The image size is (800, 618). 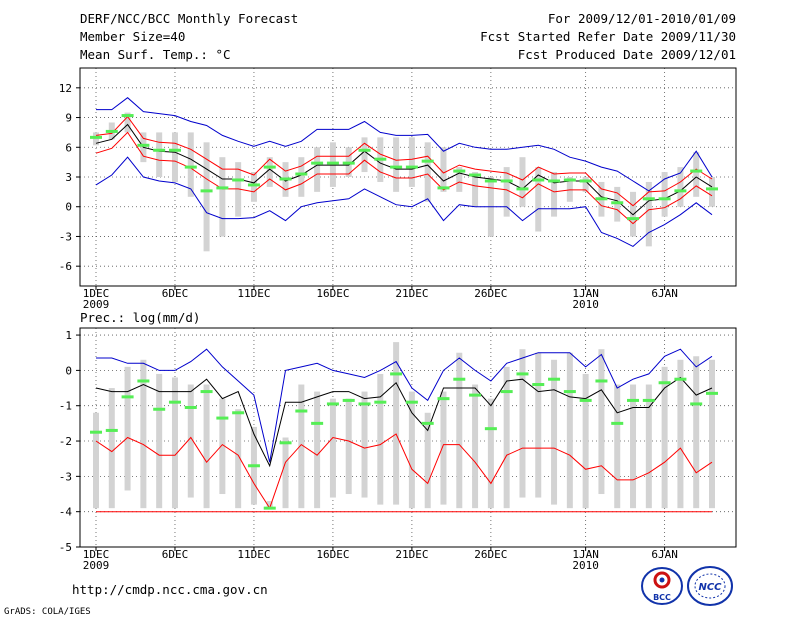 What do you see at coordinates (642, 18) in the screenshot?
I see `forecast-period: For 2009/12/01-2010/01/09` at bounding box center [642, 18].